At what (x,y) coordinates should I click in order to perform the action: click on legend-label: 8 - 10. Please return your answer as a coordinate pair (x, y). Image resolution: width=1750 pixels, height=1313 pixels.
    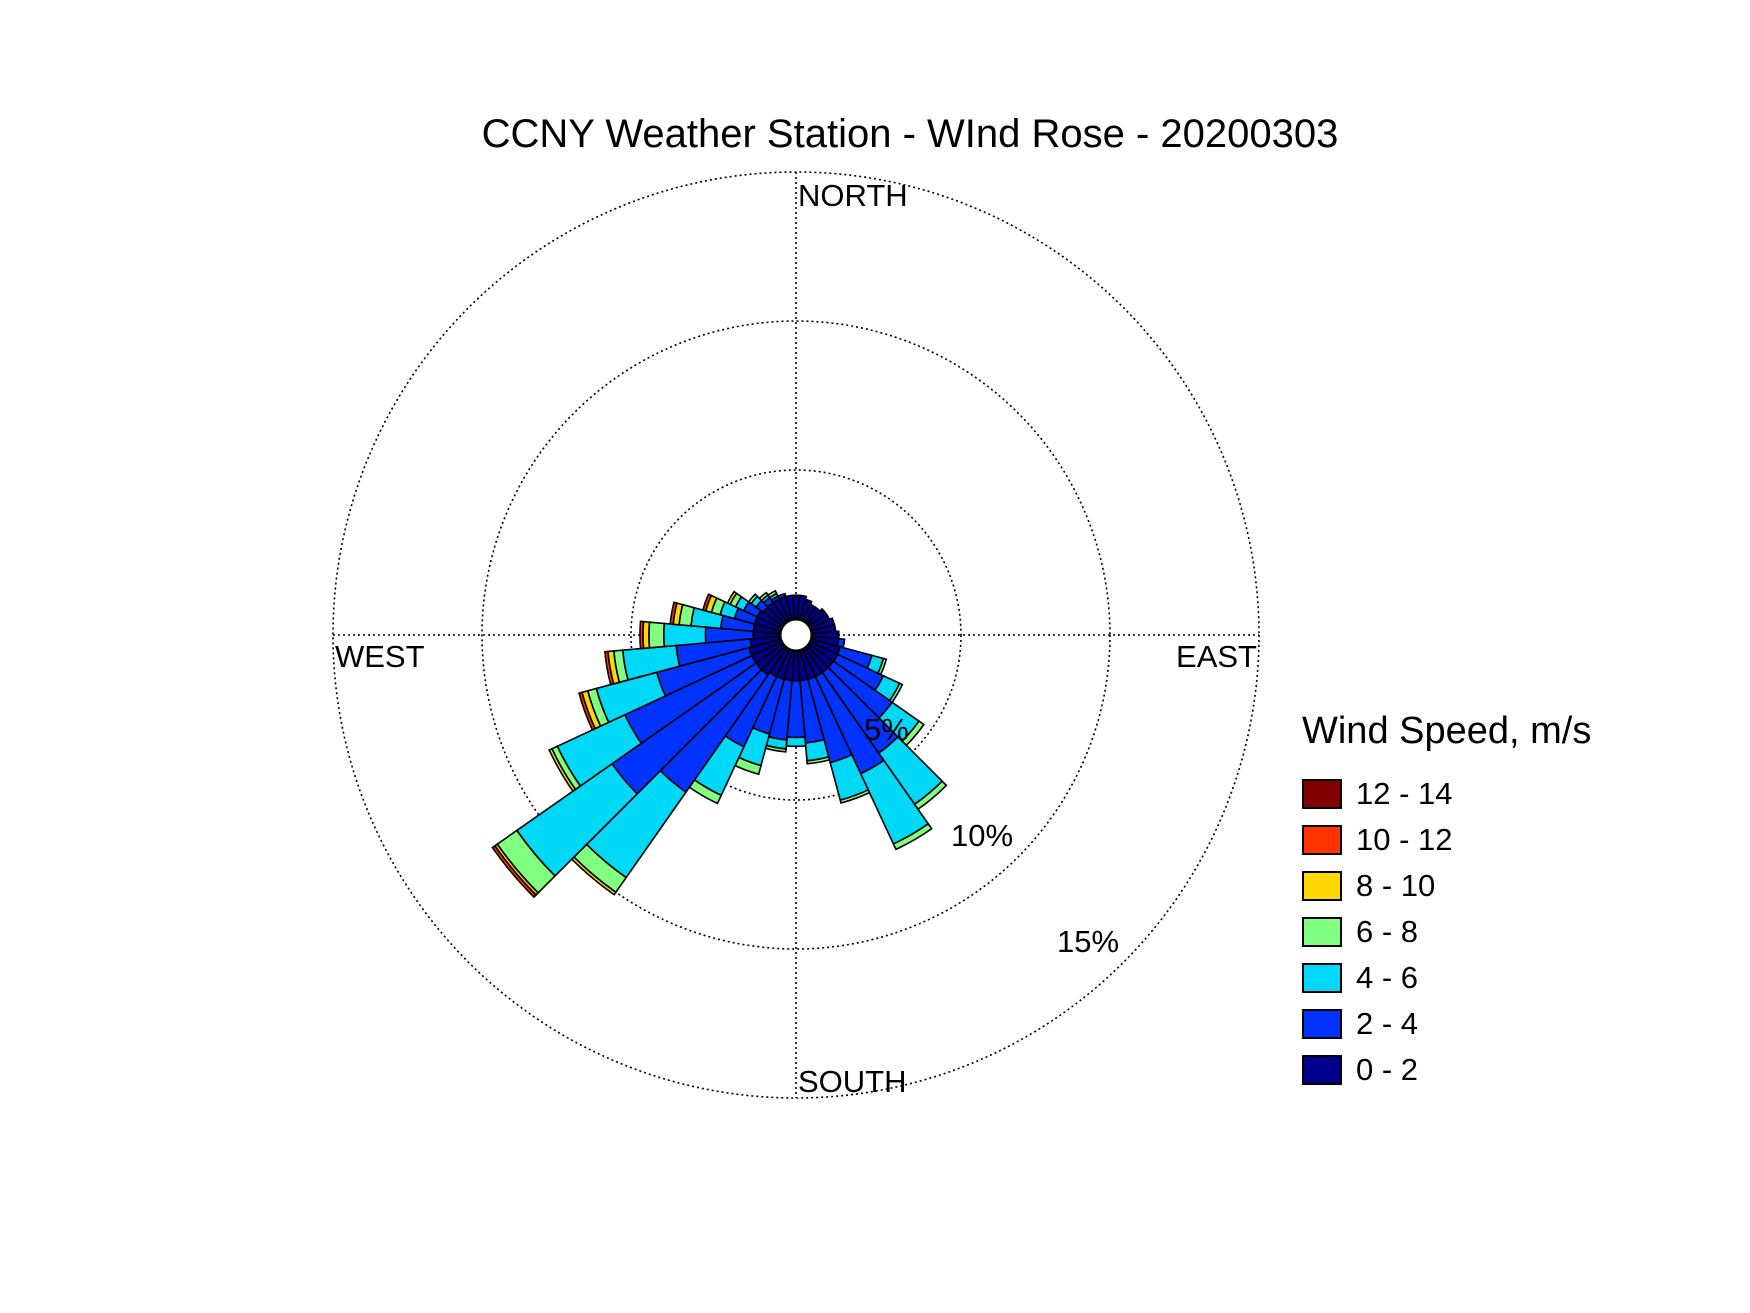
    Looking at the image, I should click on (1396, 885).